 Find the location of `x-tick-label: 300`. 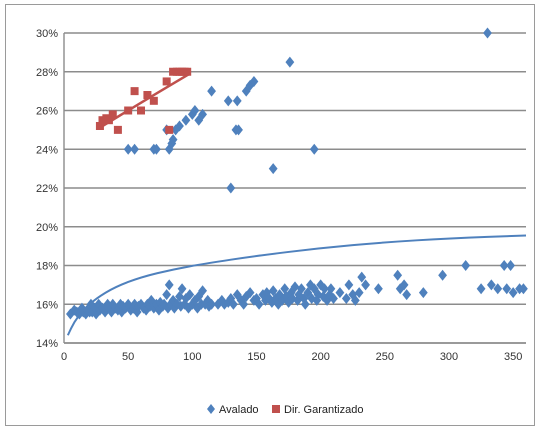

x-tick-label: 300 is located at coordinates (449, 357).